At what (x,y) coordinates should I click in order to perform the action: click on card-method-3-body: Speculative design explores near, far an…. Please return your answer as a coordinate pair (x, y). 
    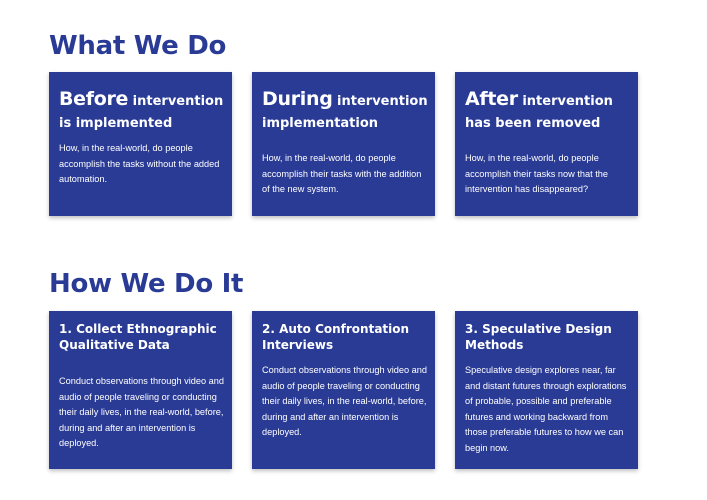
    Looking at the image, I should click on (546, 409).